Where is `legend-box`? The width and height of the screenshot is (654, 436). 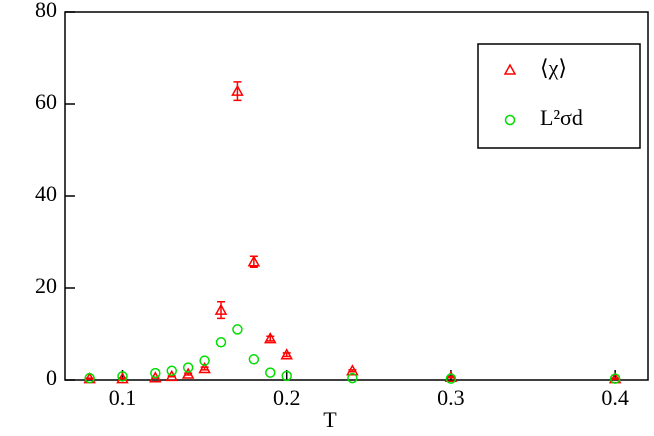 legend-box is located at coordinates (559, 96).